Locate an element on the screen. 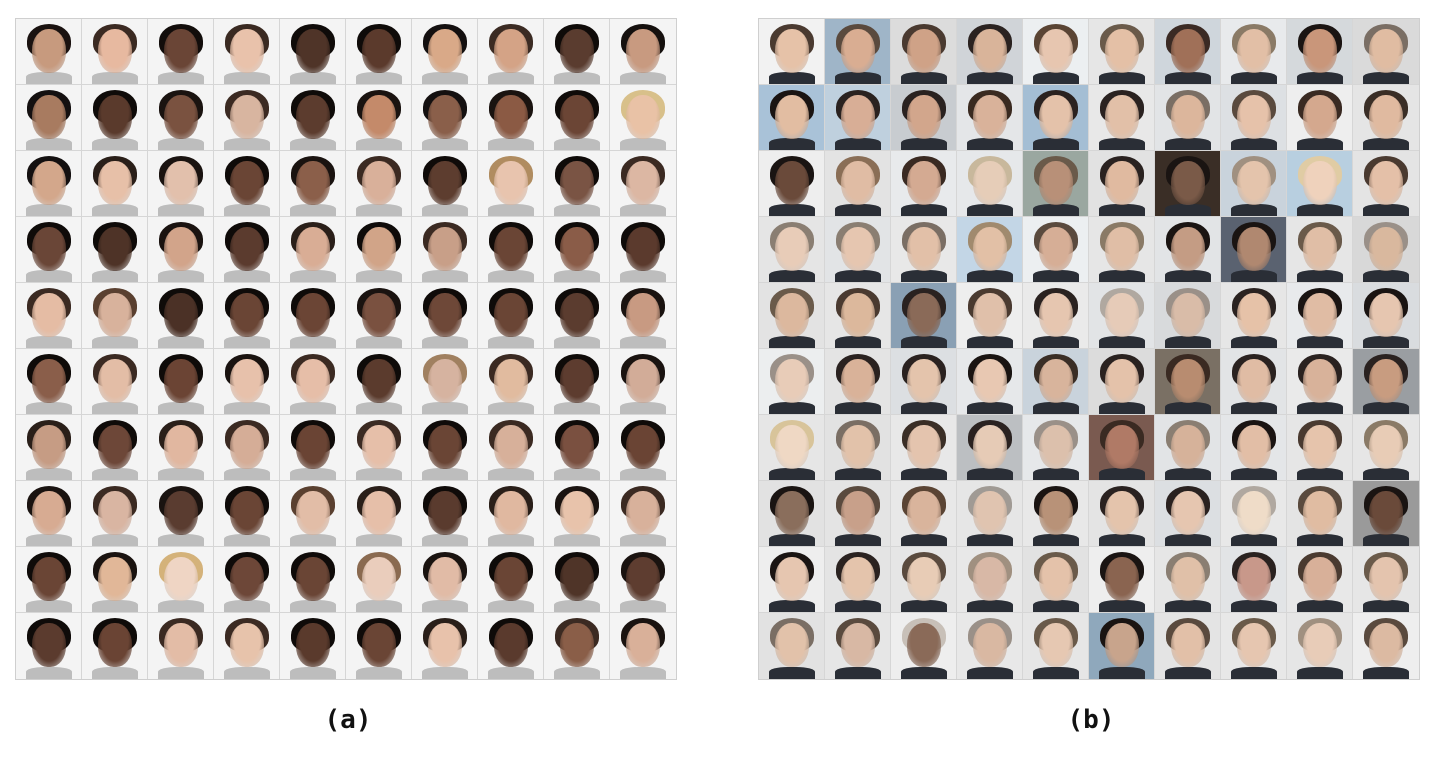 The image size is (1442, 760). grid-a-face-photo-r6-c4 is located at coordinates (247, 382).